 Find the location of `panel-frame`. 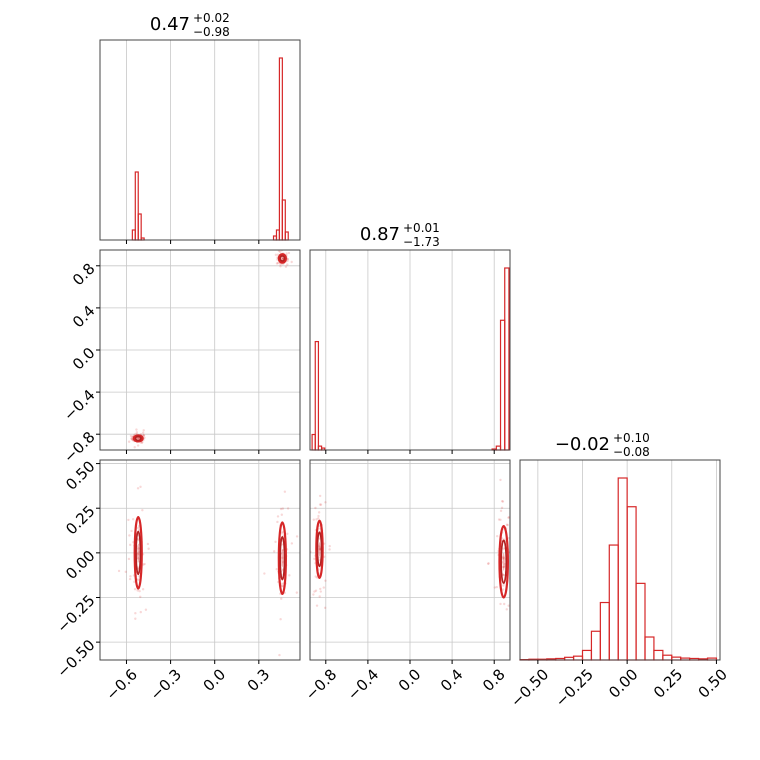

panel-frame is located at coordinates (200, 140).